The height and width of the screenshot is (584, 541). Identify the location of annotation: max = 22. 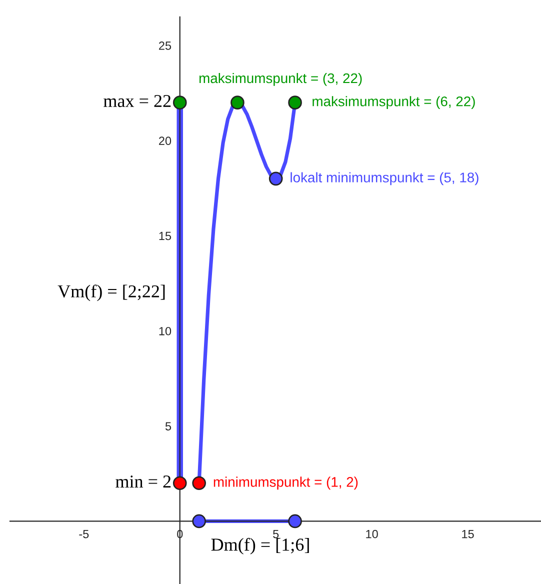
(137, 101).